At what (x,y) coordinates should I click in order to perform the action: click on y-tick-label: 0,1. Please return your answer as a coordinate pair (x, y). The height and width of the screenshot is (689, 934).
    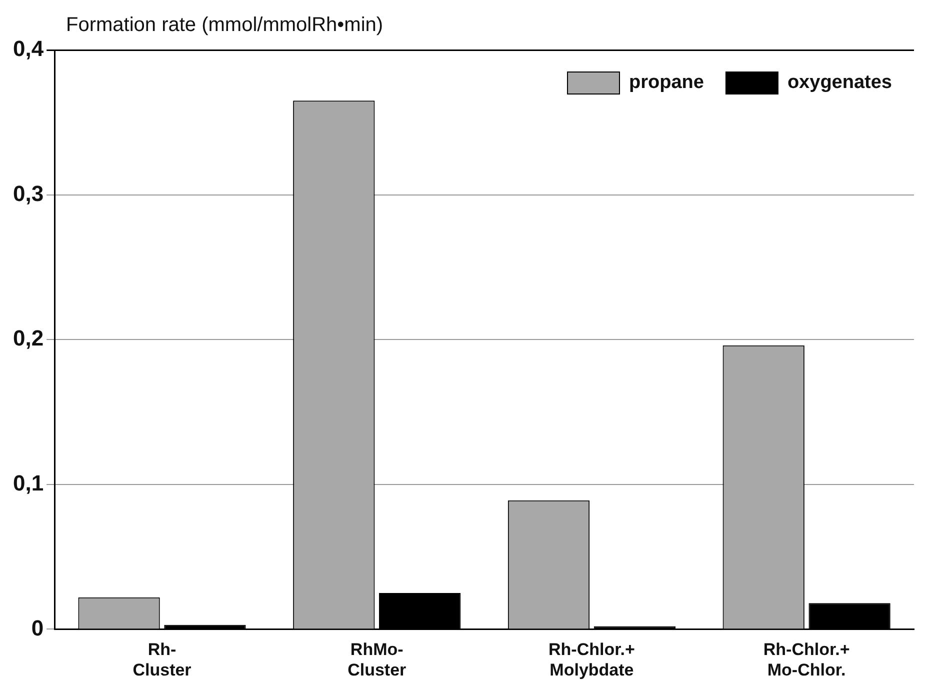
    Looking at the image, I should click on (28, 483).